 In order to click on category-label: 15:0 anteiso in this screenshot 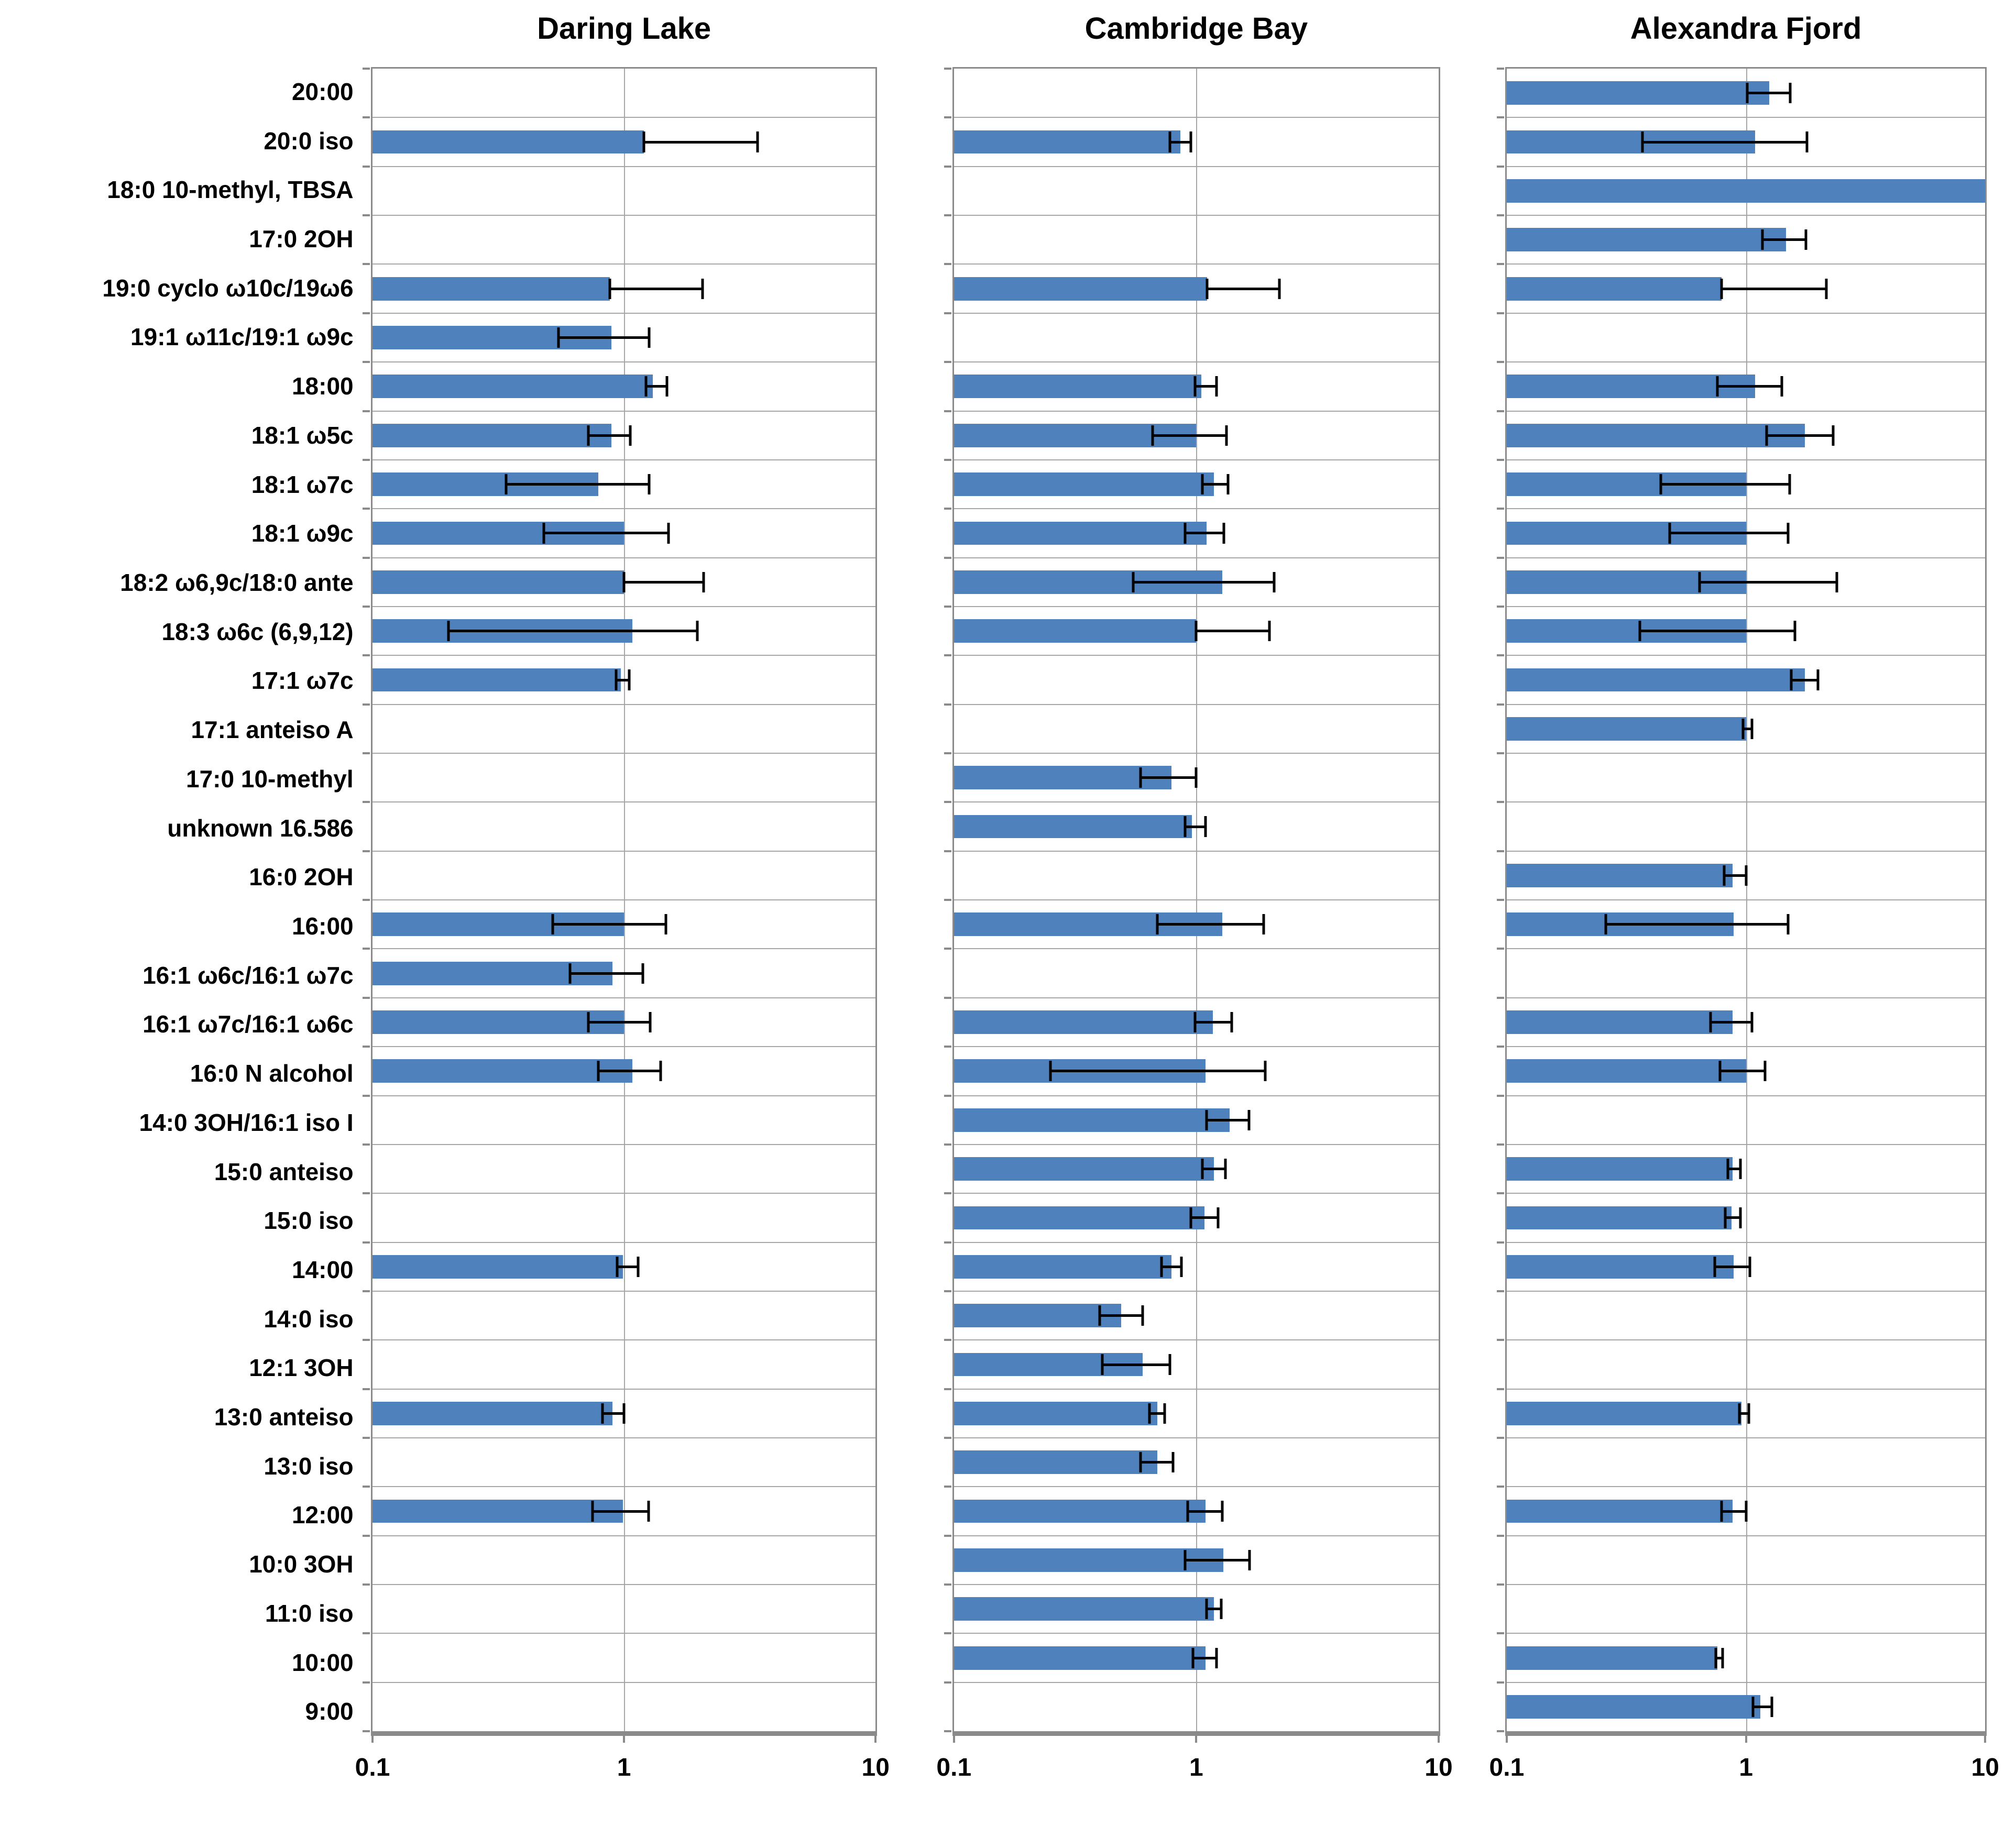, I will do `click(284, 1171)`.